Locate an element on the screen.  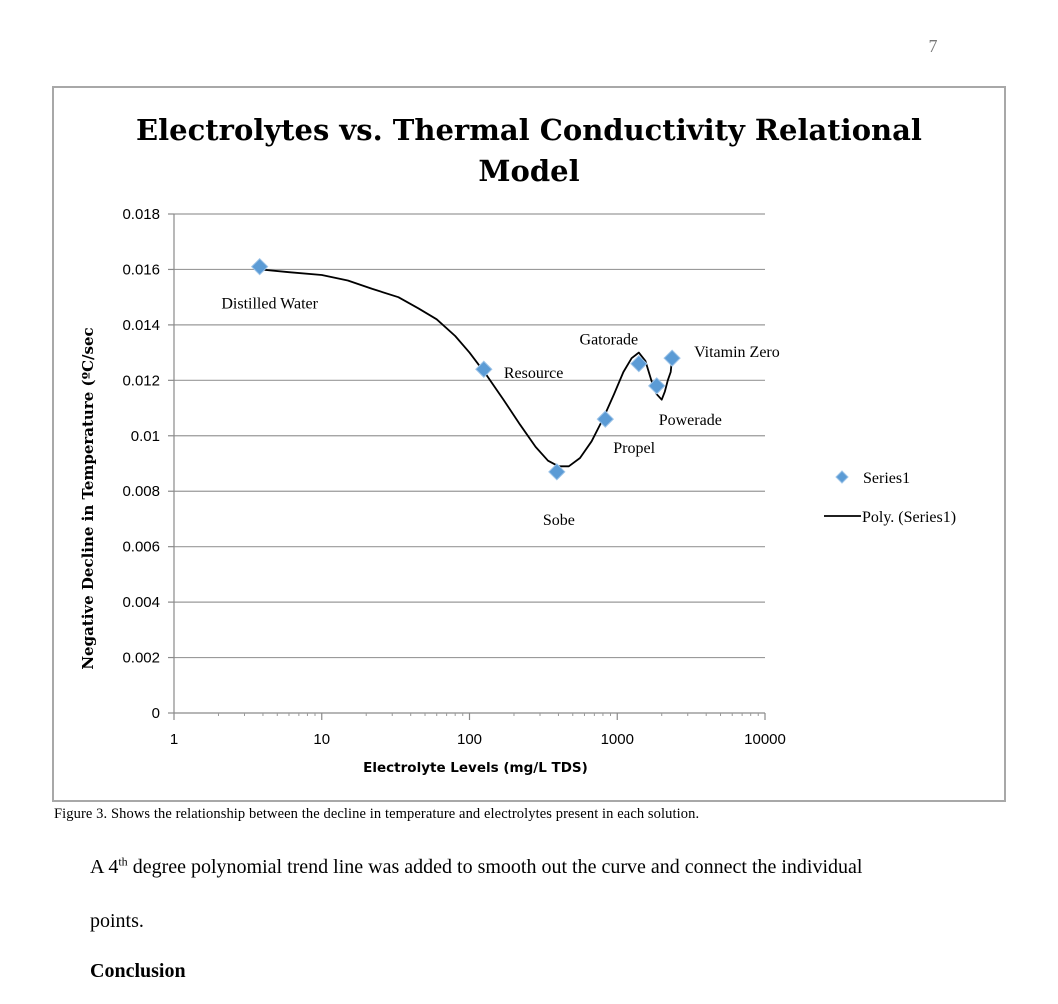
data-label: Gatorade is located at coordinates (609, 340).